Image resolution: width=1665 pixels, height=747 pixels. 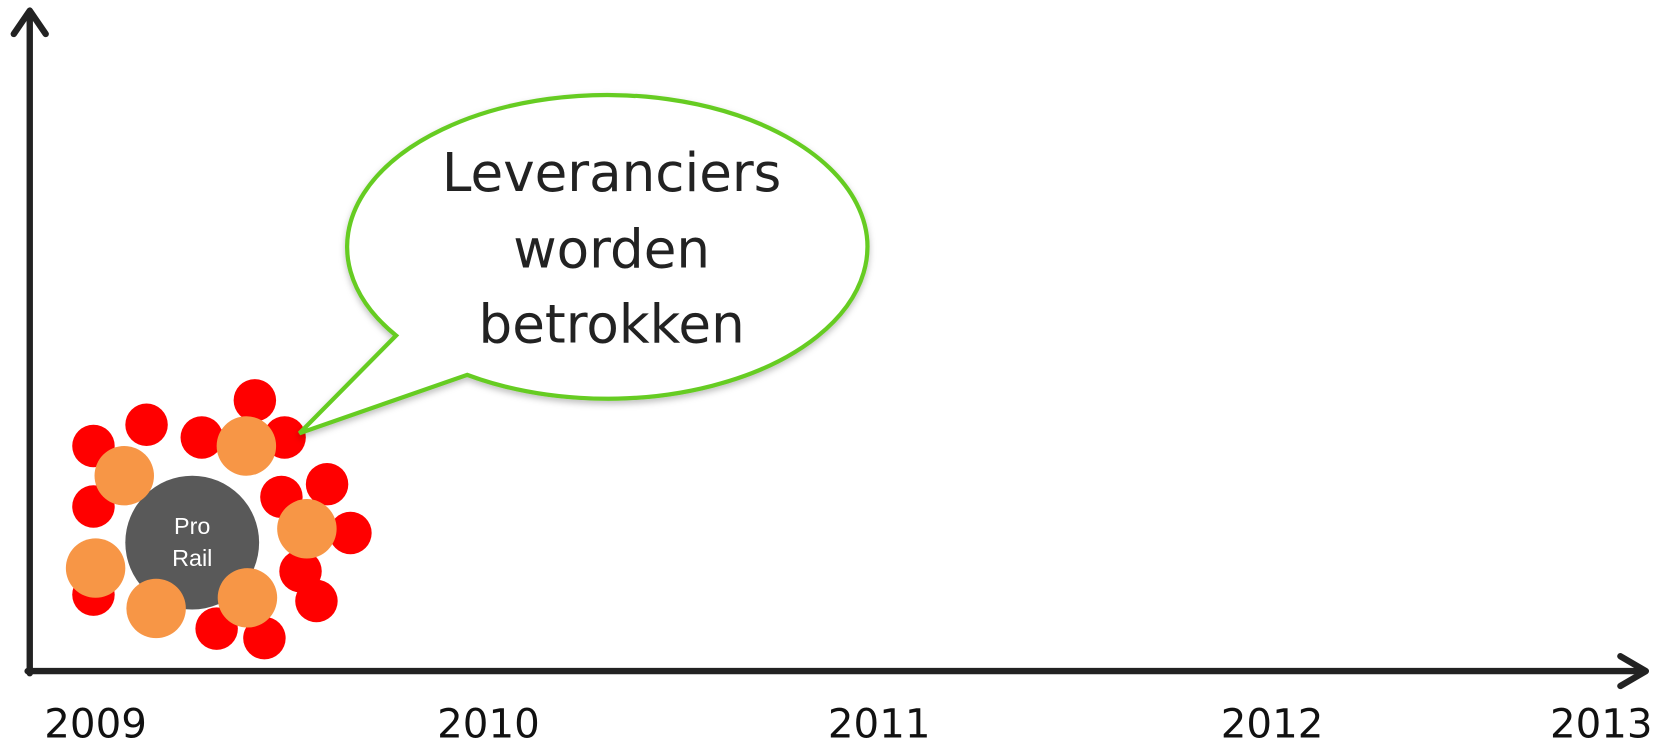 I want to click on orange-circles, so click(x=201, y=527).